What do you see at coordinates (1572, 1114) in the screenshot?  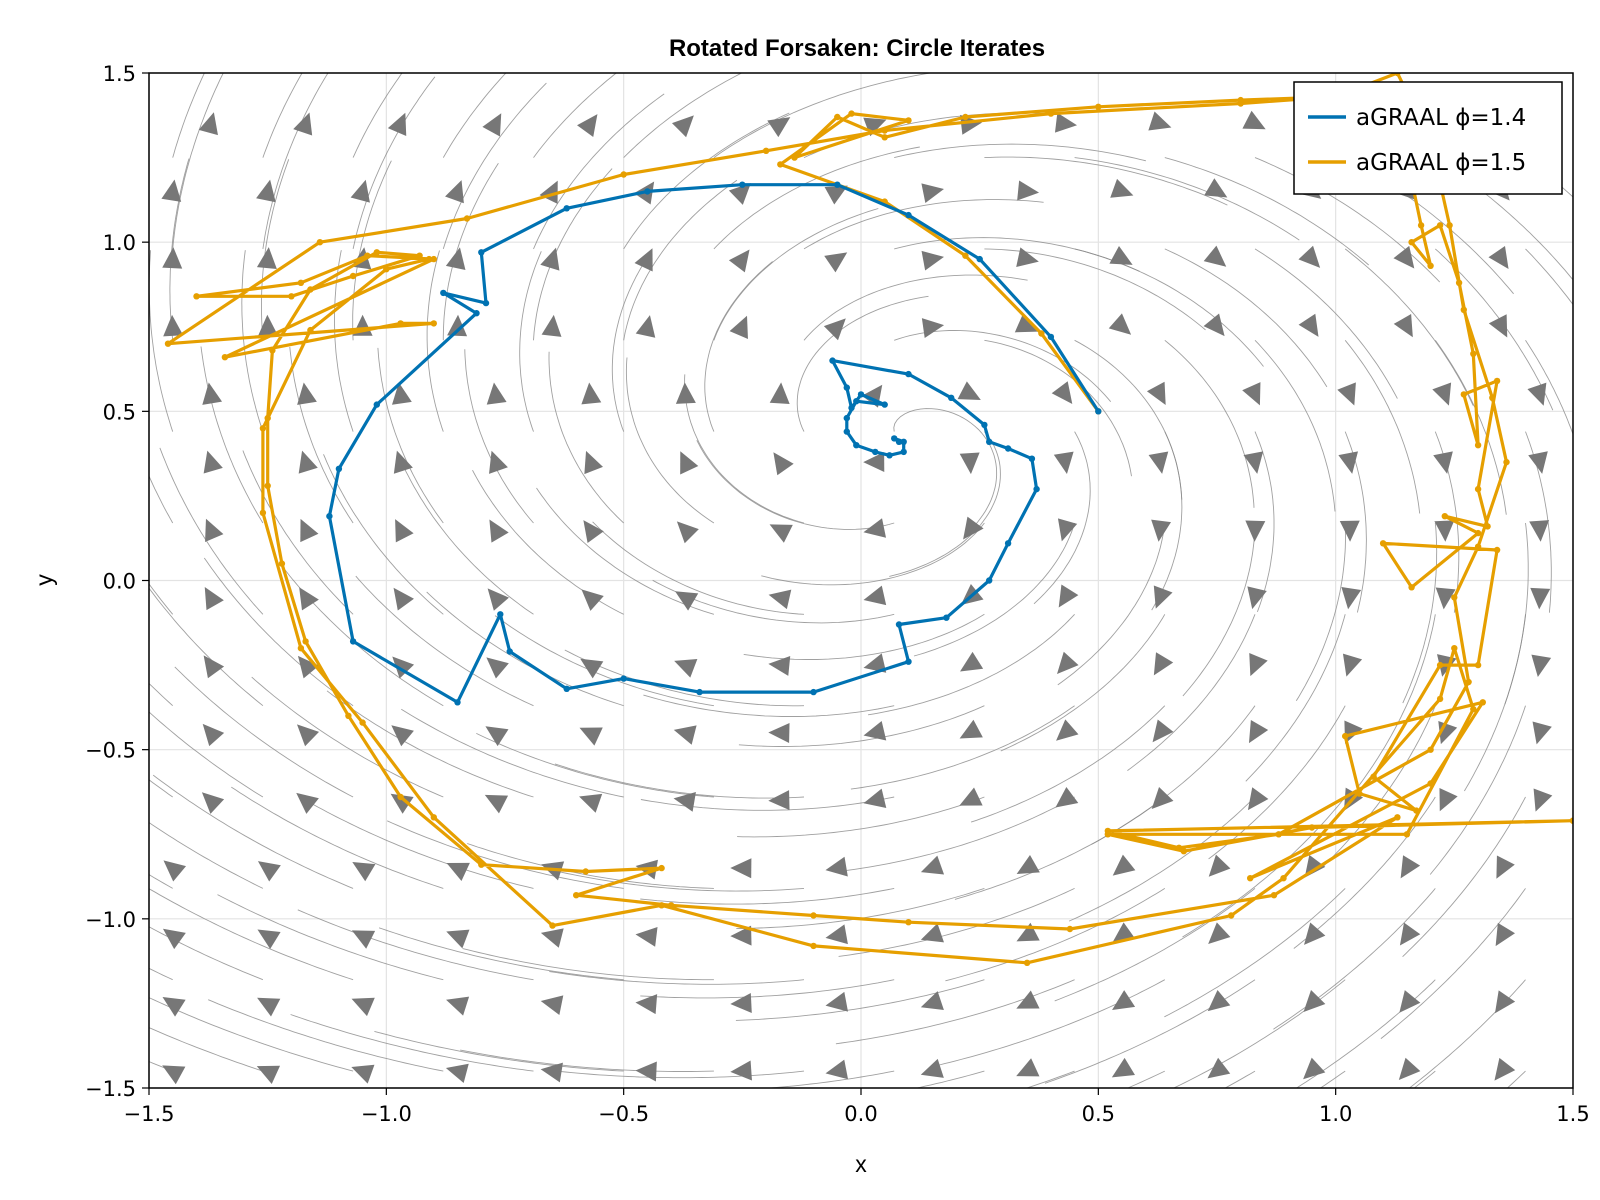 I see `x-tick-label: 1.5` at bounding box center [1572, 1114].